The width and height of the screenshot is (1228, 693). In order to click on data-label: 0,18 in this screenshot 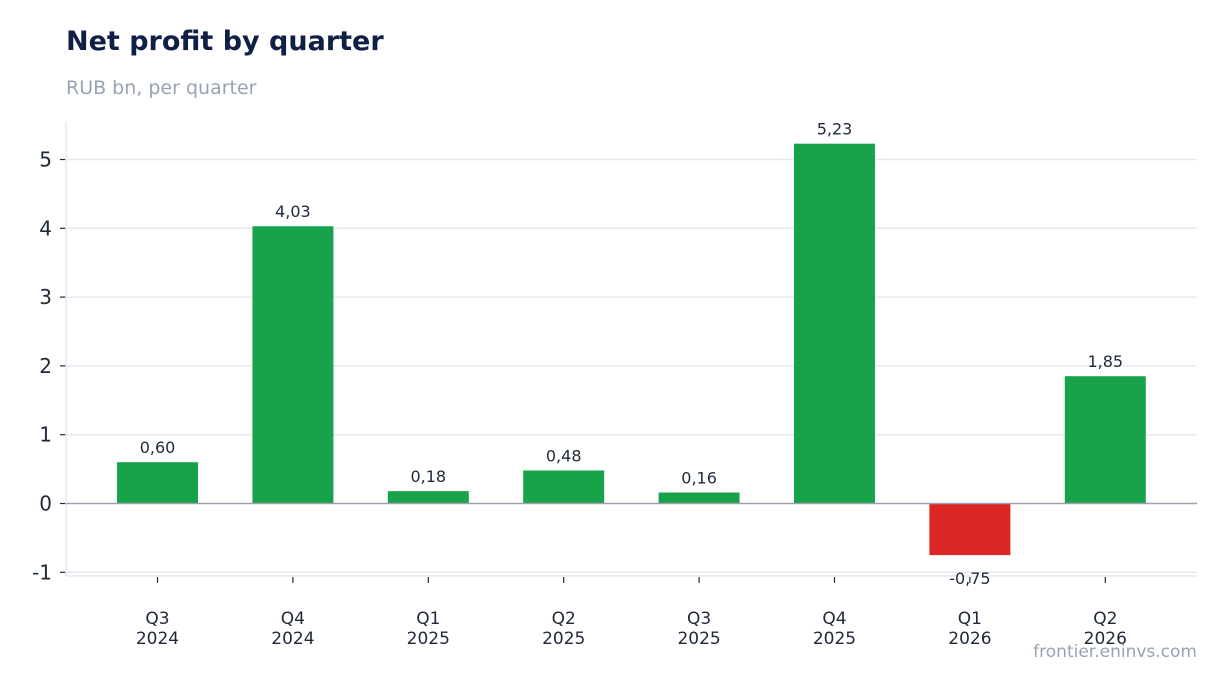, I will do `click(428, 476)`.